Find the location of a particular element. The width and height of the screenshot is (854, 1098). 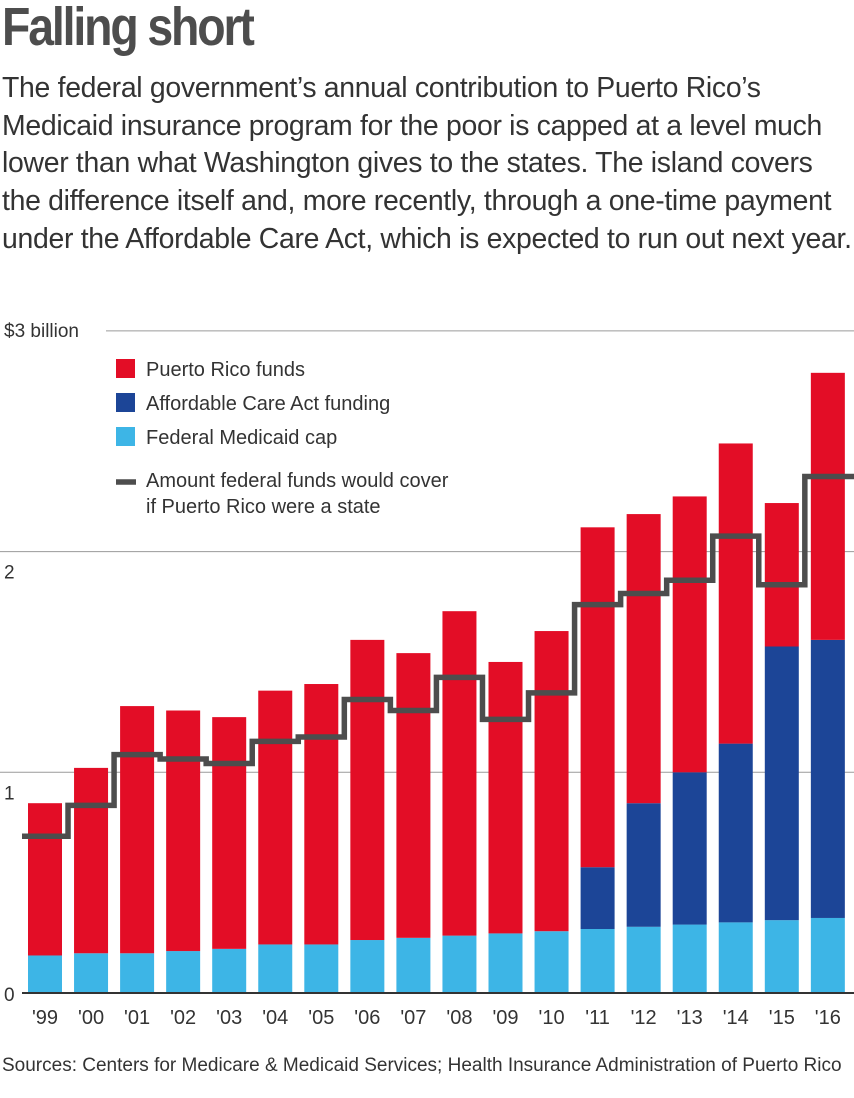

legend-label: Puerto Rico funds is located at coordinates (225, 370).